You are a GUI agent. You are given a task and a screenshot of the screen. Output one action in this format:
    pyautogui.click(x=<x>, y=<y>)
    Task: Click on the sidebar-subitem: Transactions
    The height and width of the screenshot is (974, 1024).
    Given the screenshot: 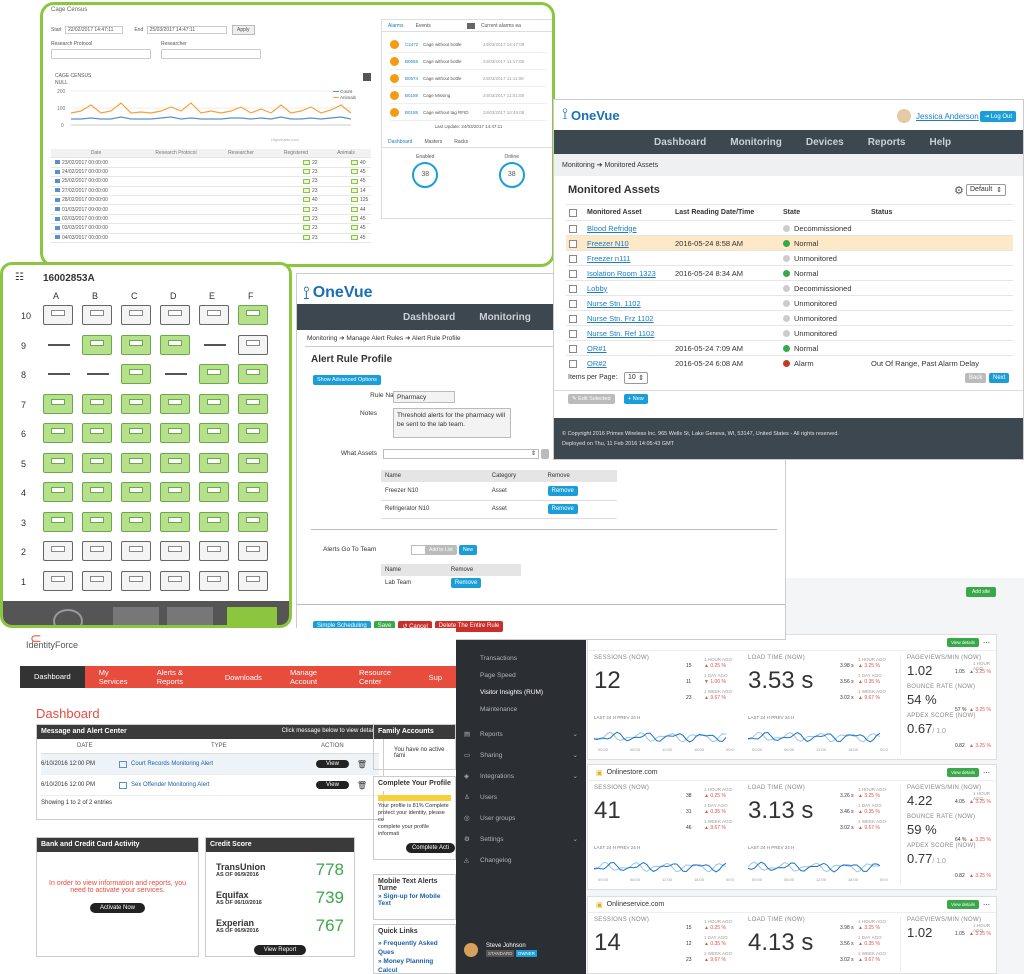 What is the action you would take?
    pyautogui.click(x=498, y=658)
    